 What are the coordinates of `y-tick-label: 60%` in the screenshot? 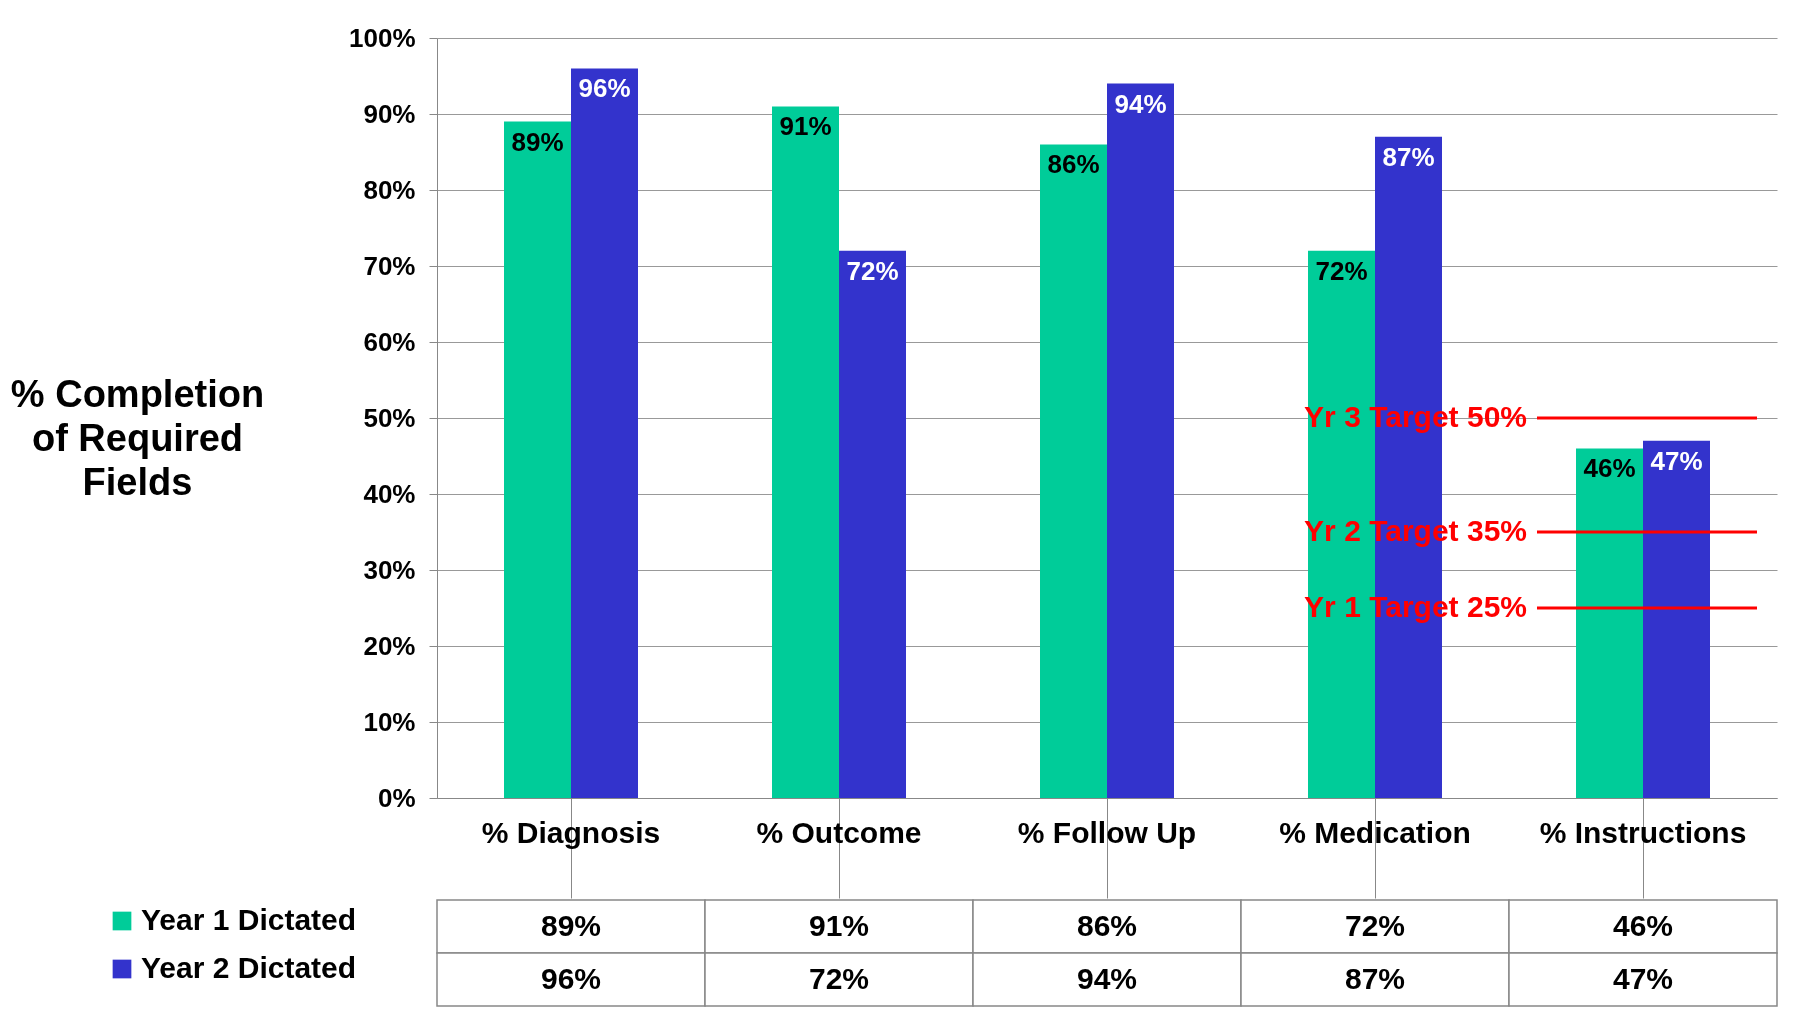 It's located at (389, 341).